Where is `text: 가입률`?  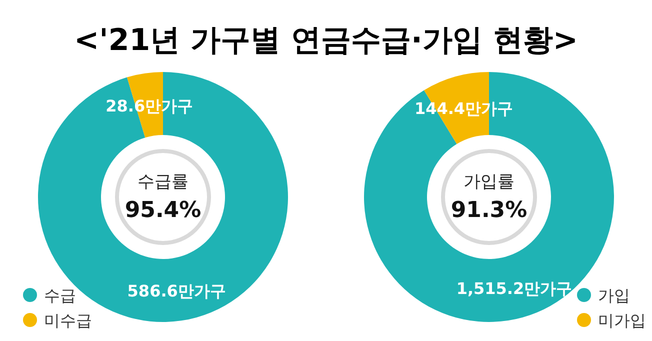
text: 가입률 is located at coordinates (489, 182).